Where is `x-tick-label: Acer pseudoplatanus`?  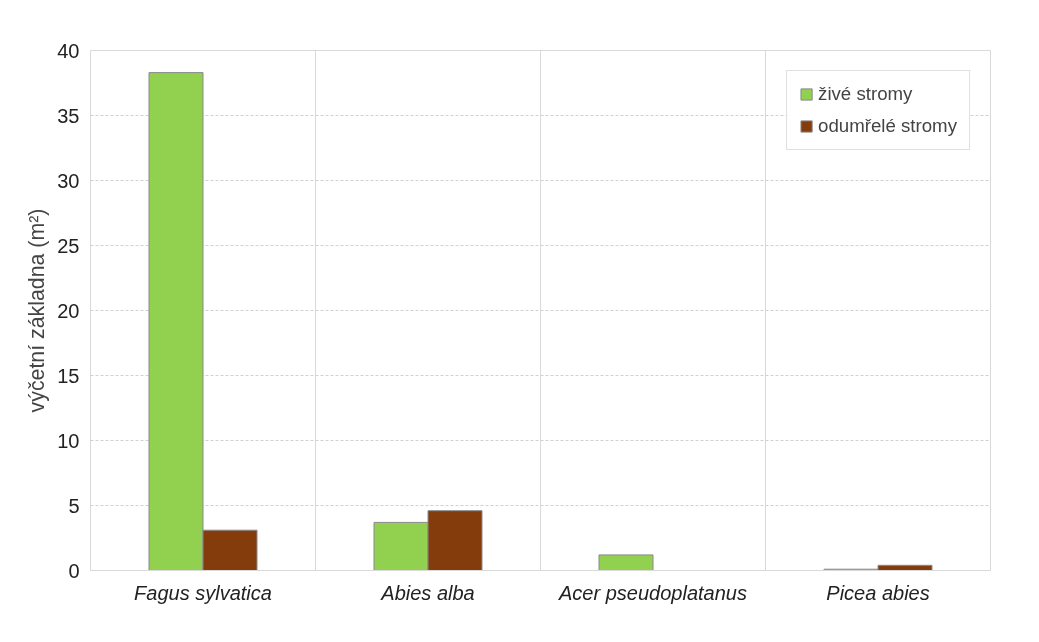
x-tick-label: Acer pseudoplatanus is located at coordinates (652, 592).